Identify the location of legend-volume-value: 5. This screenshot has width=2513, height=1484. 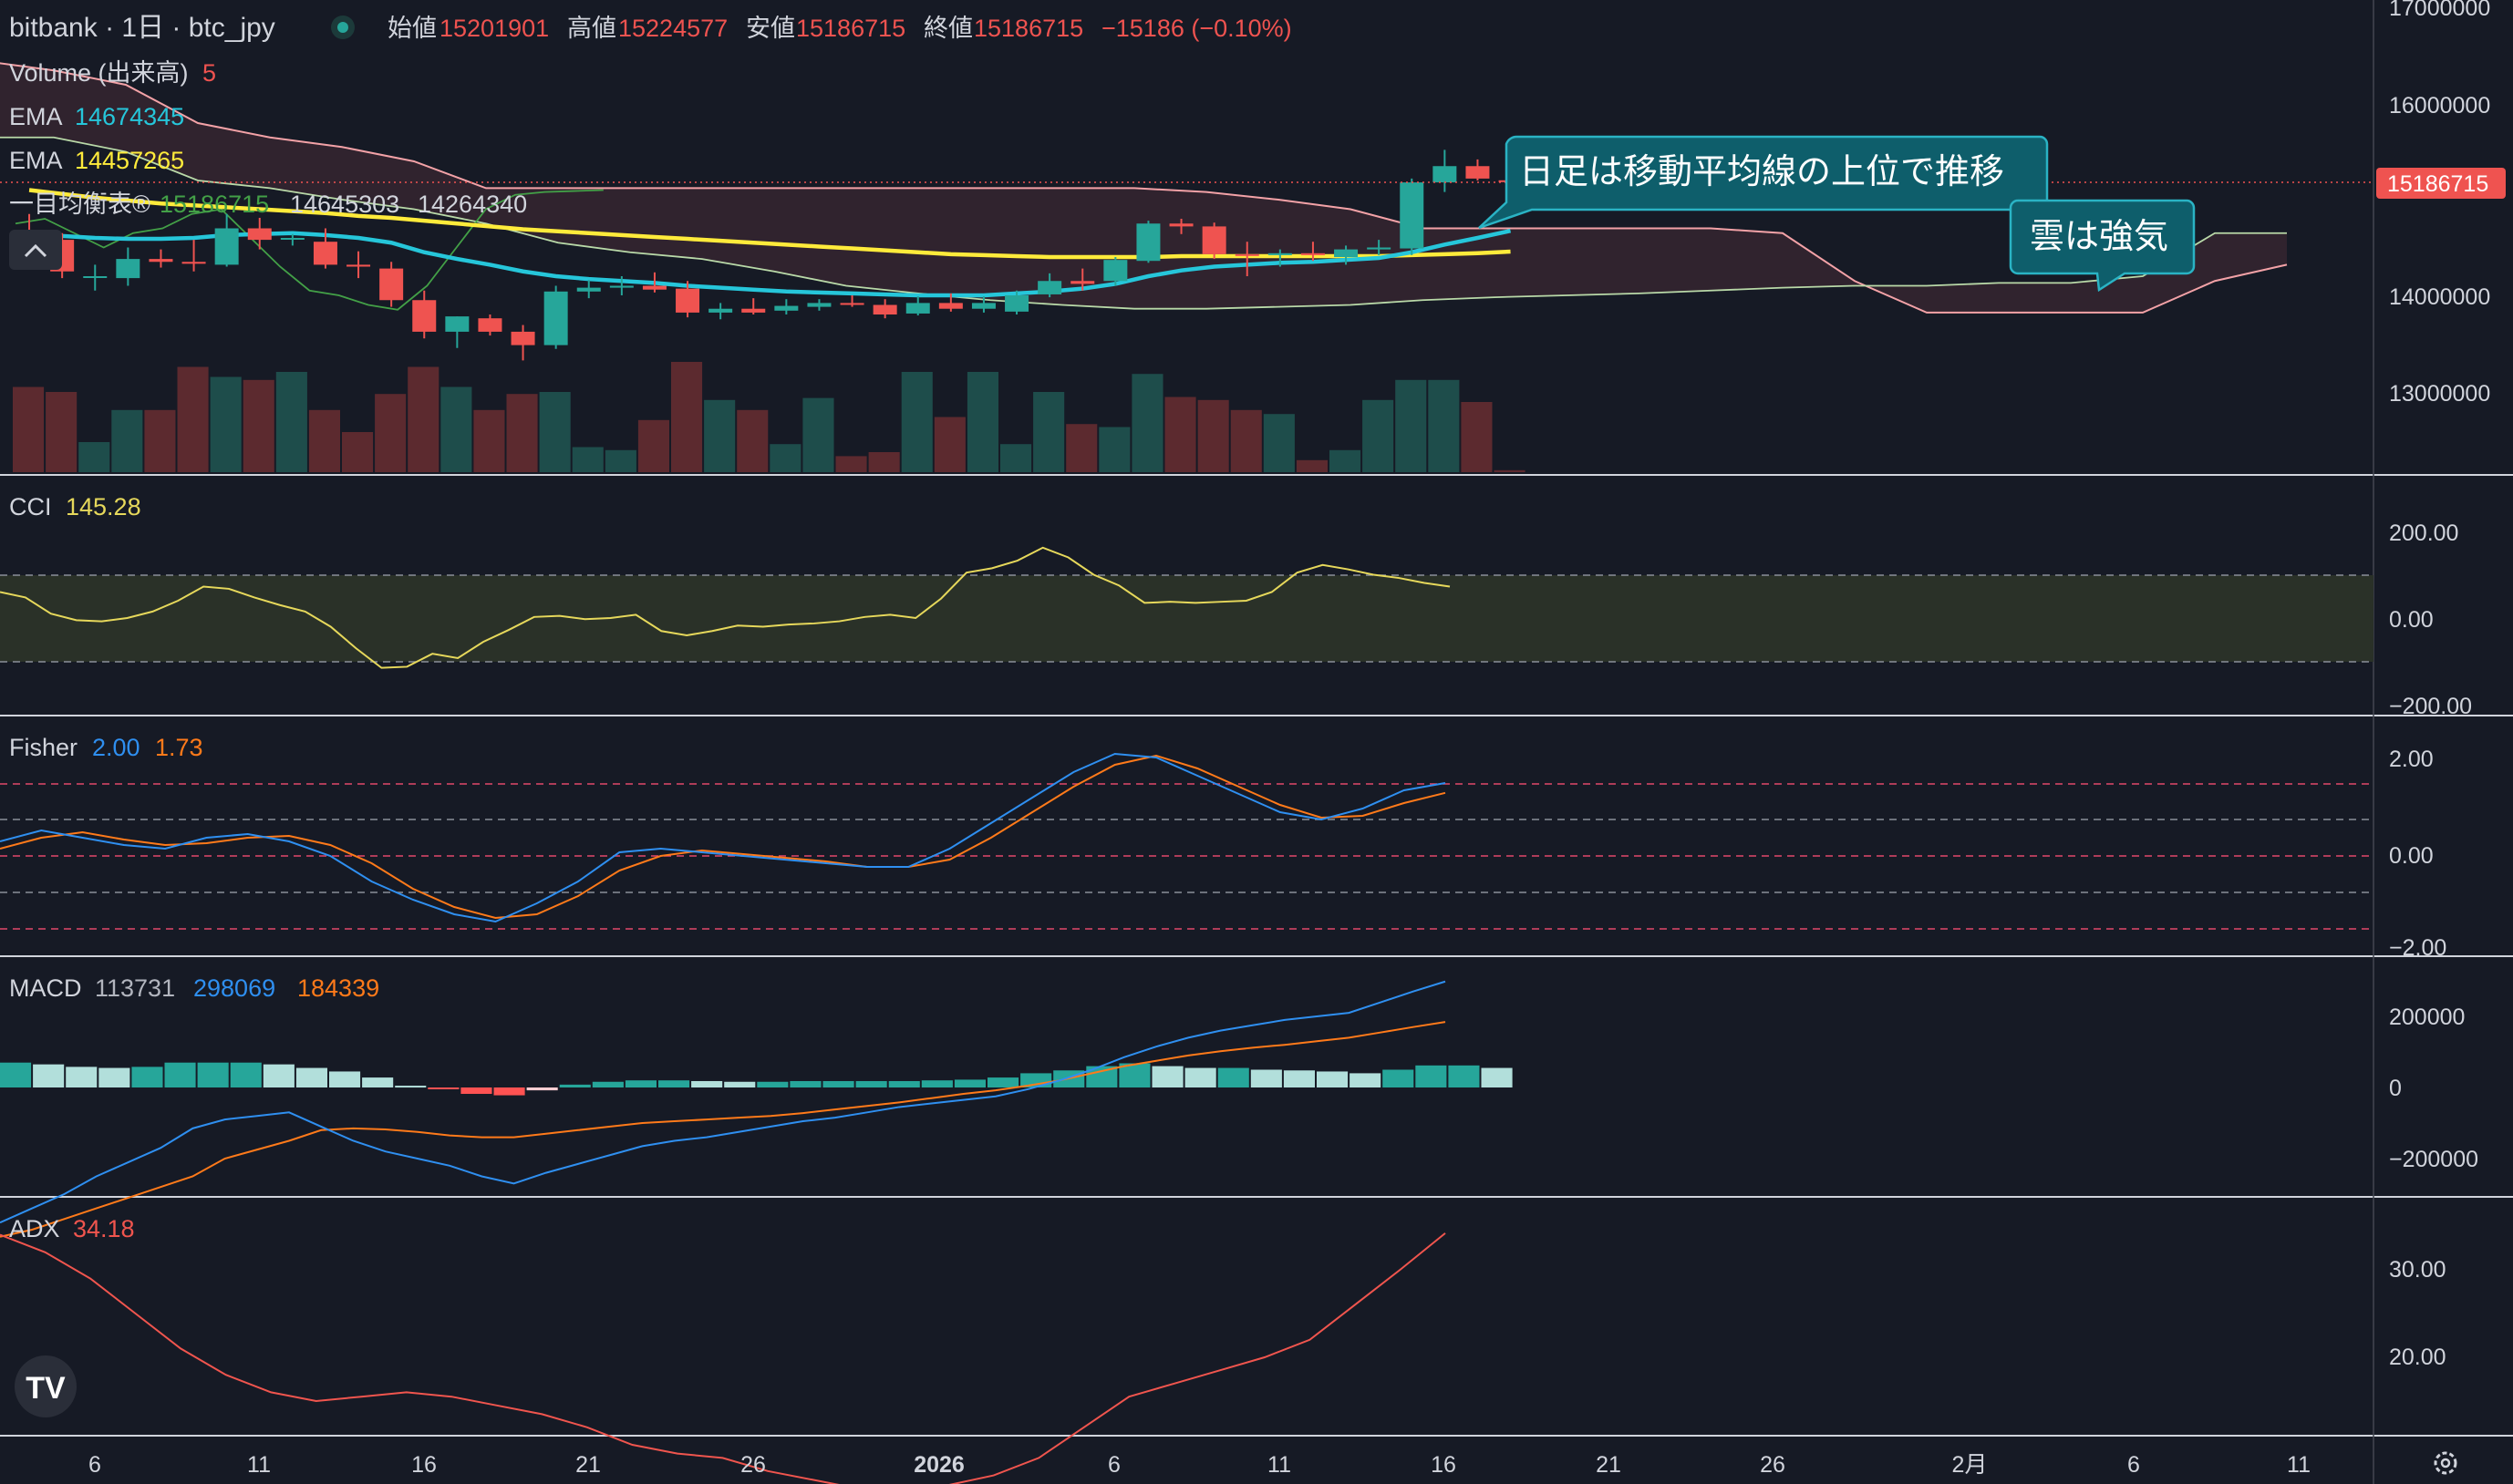
(209, 73).